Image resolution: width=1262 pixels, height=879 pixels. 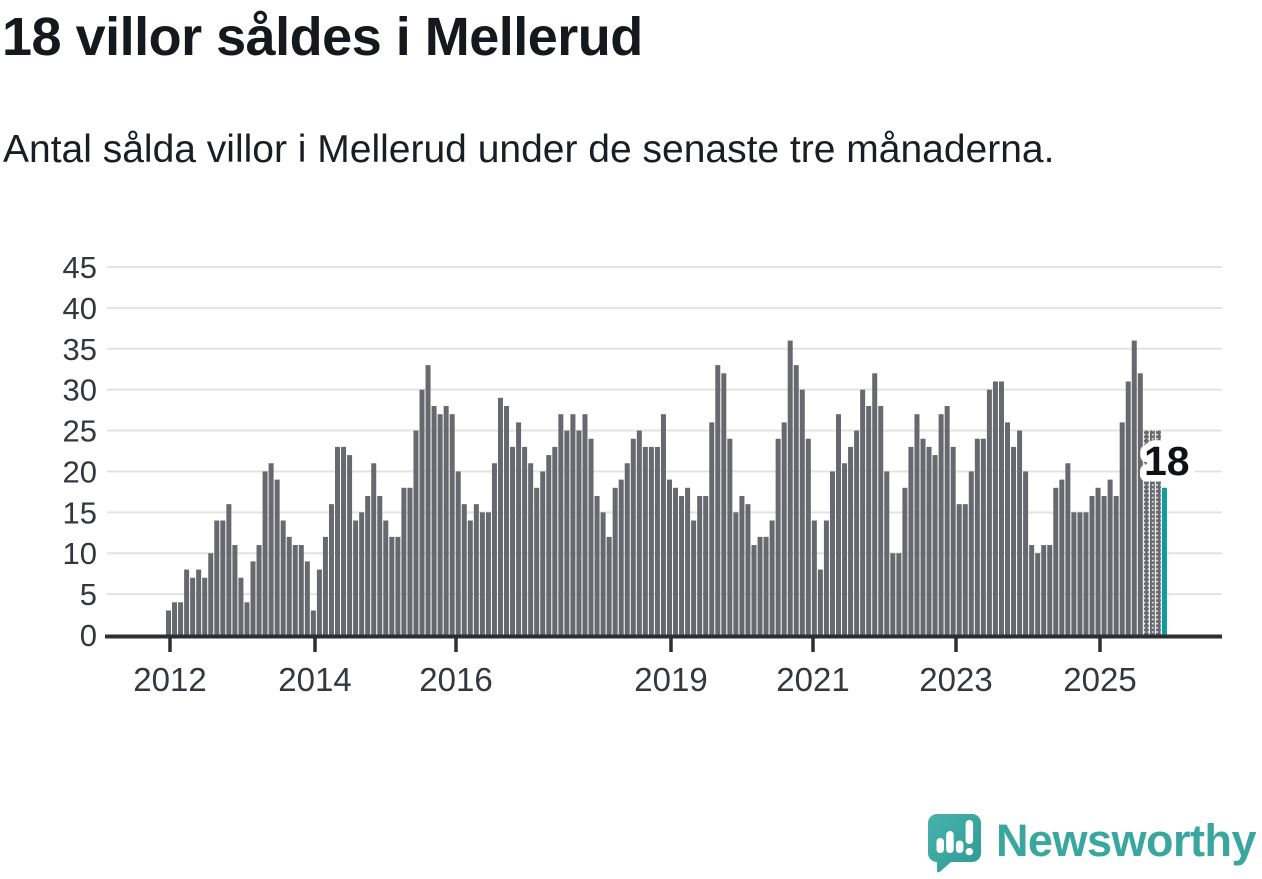 I want to click on x-tick-label: 2021, so click(x=812, y=679).